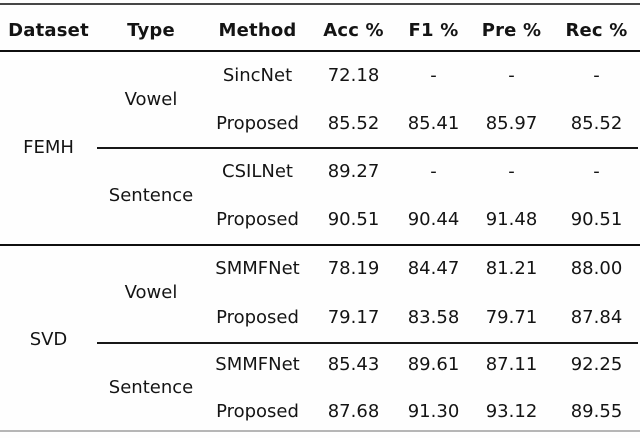 The width and height of the screenshot is (640, 438). What do you see at coordinates (353, 364) in the screenshot?
I see `cell-acc: 85.43` at bounding box center [353, 364].